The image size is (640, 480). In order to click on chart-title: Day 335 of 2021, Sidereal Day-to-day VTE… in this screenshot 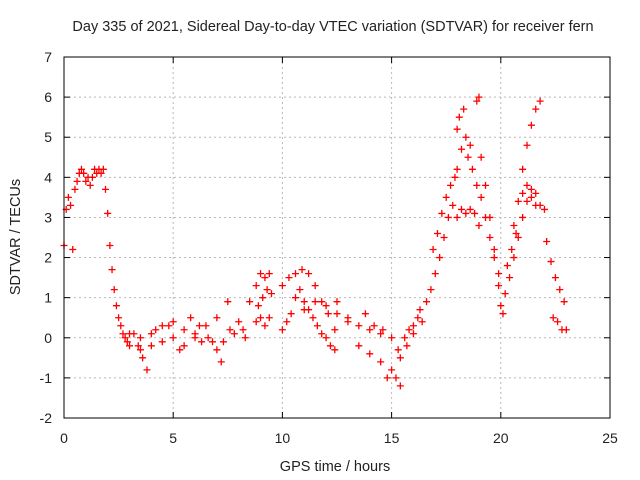, I will do `click(332, 27)`.